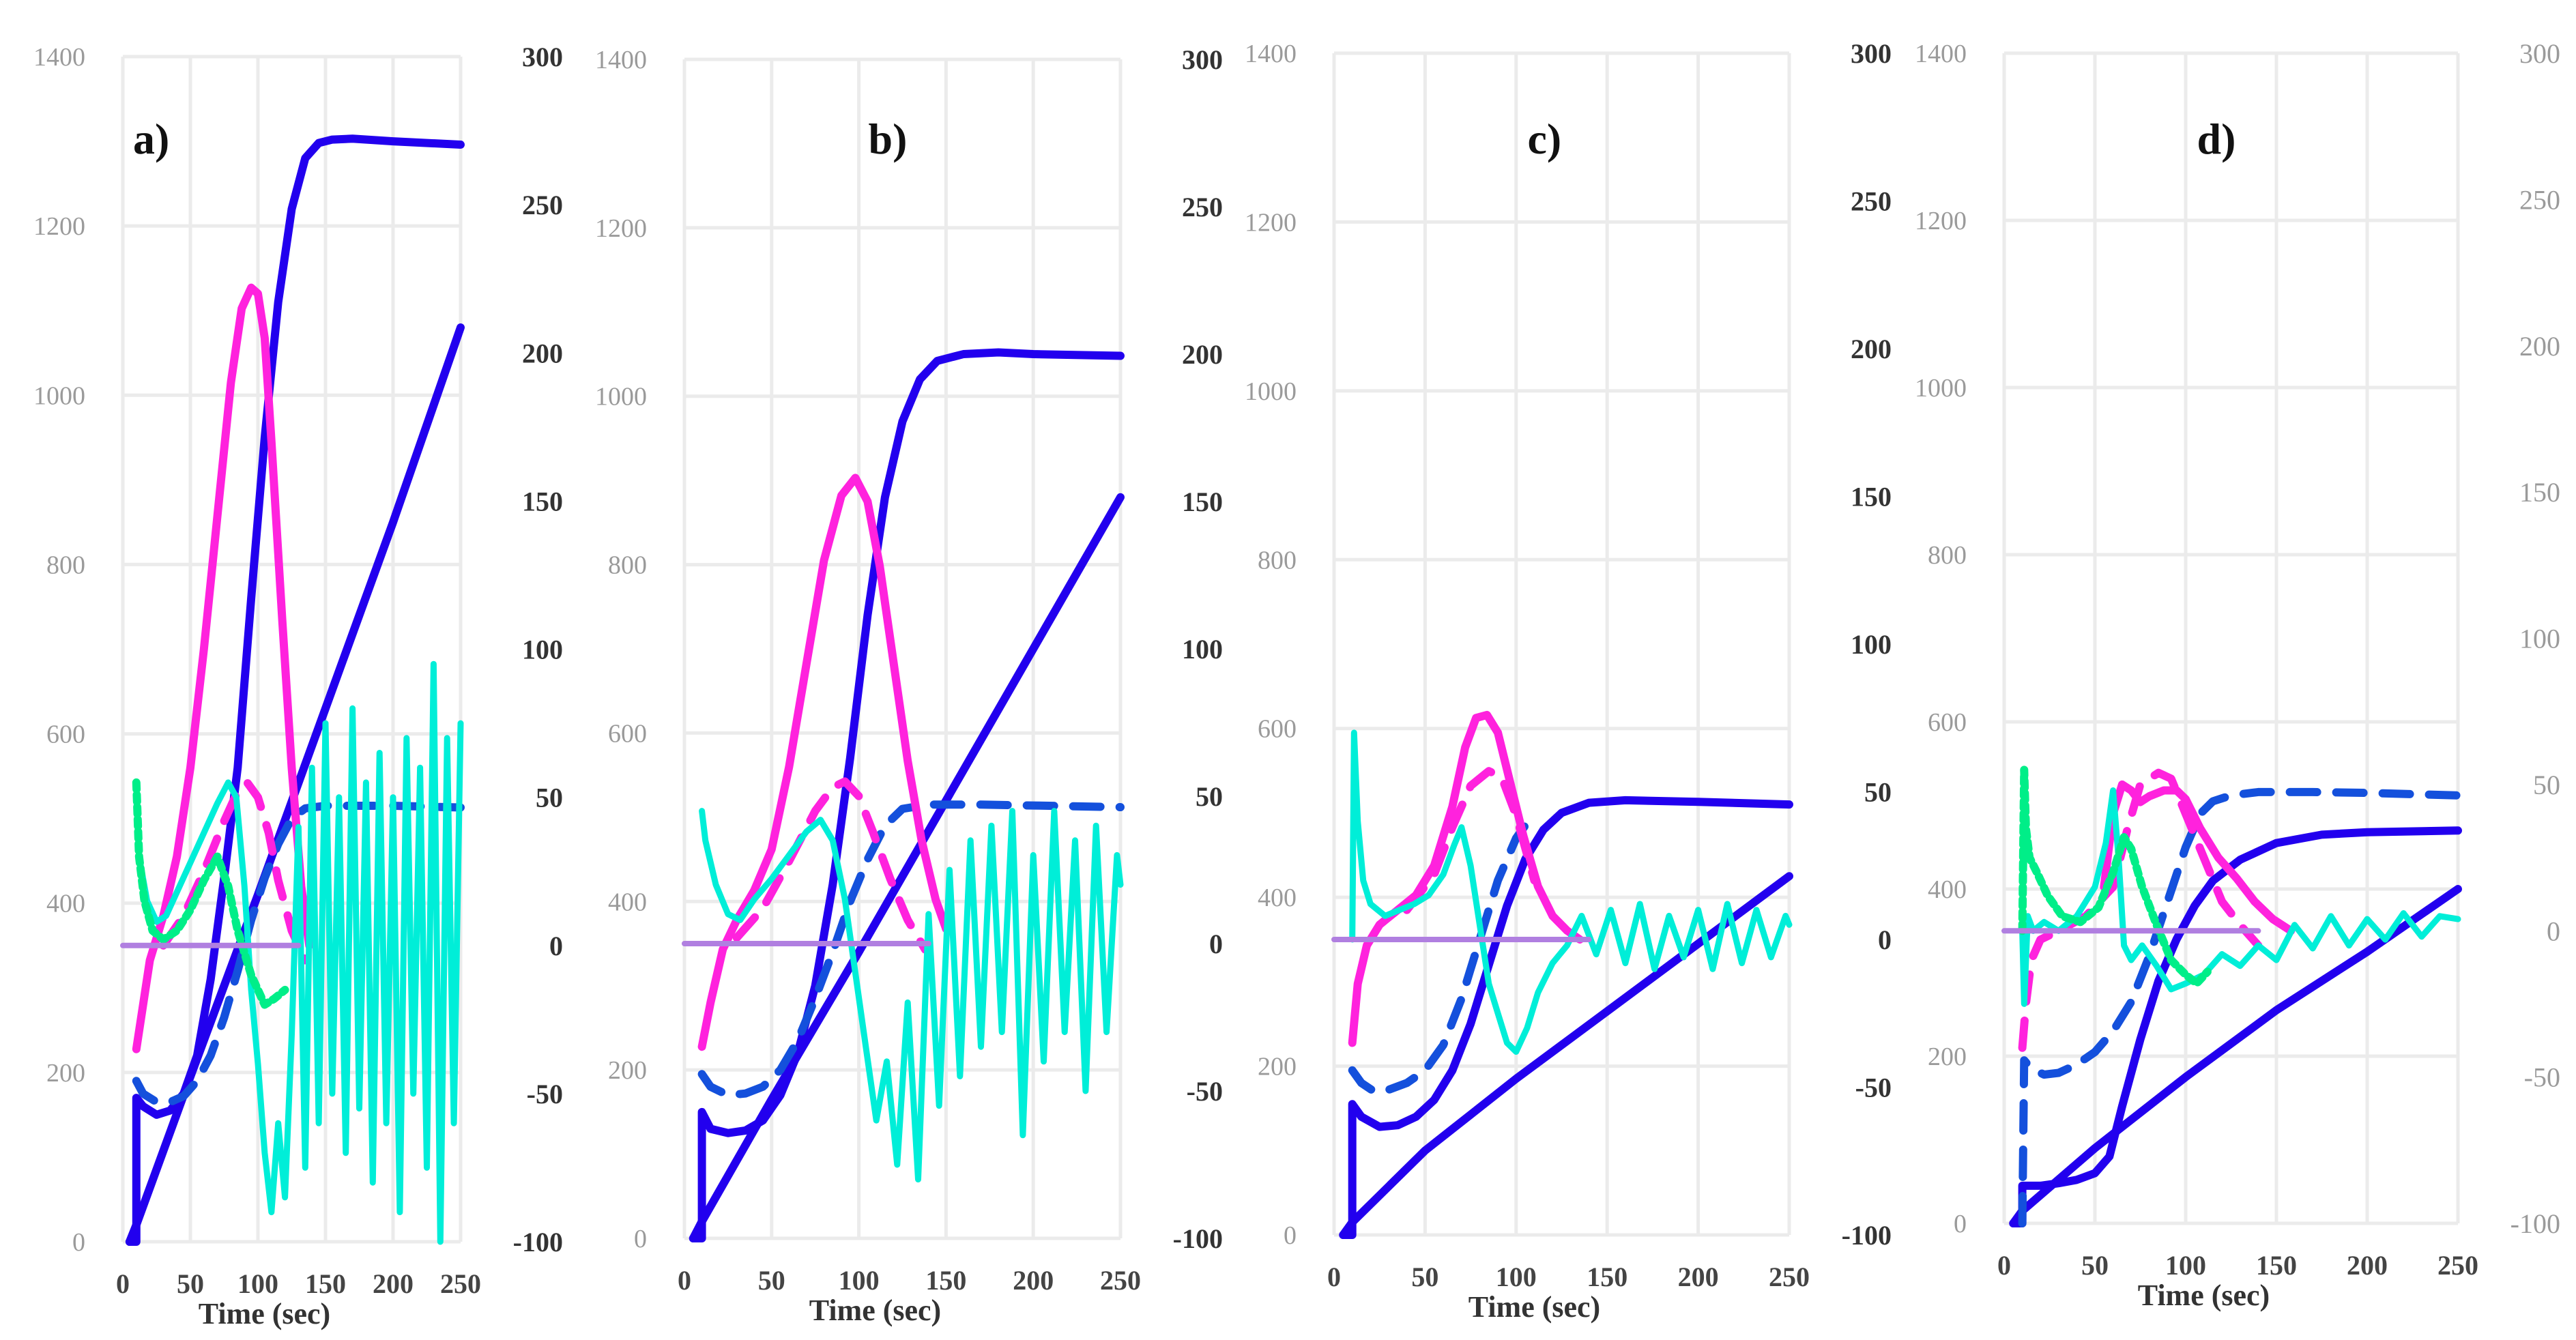 This screenshot has height=1340, width=2576. Describe the element at coordinates (1545, 139) in the screenshot. I see `panel-label: c)` at that location.